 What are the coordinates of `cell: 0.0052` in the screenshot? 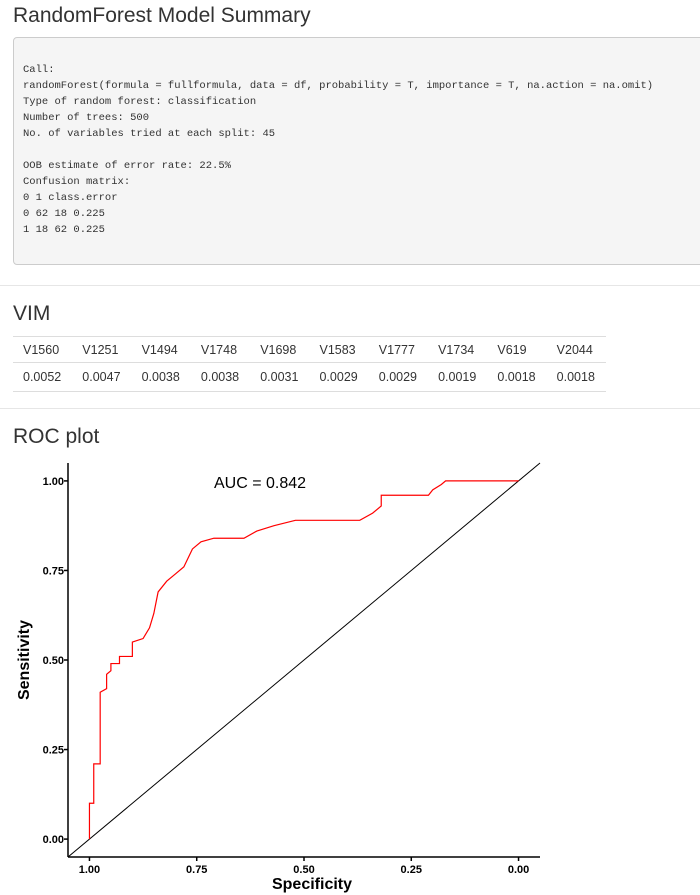 It's located at (43, 377).